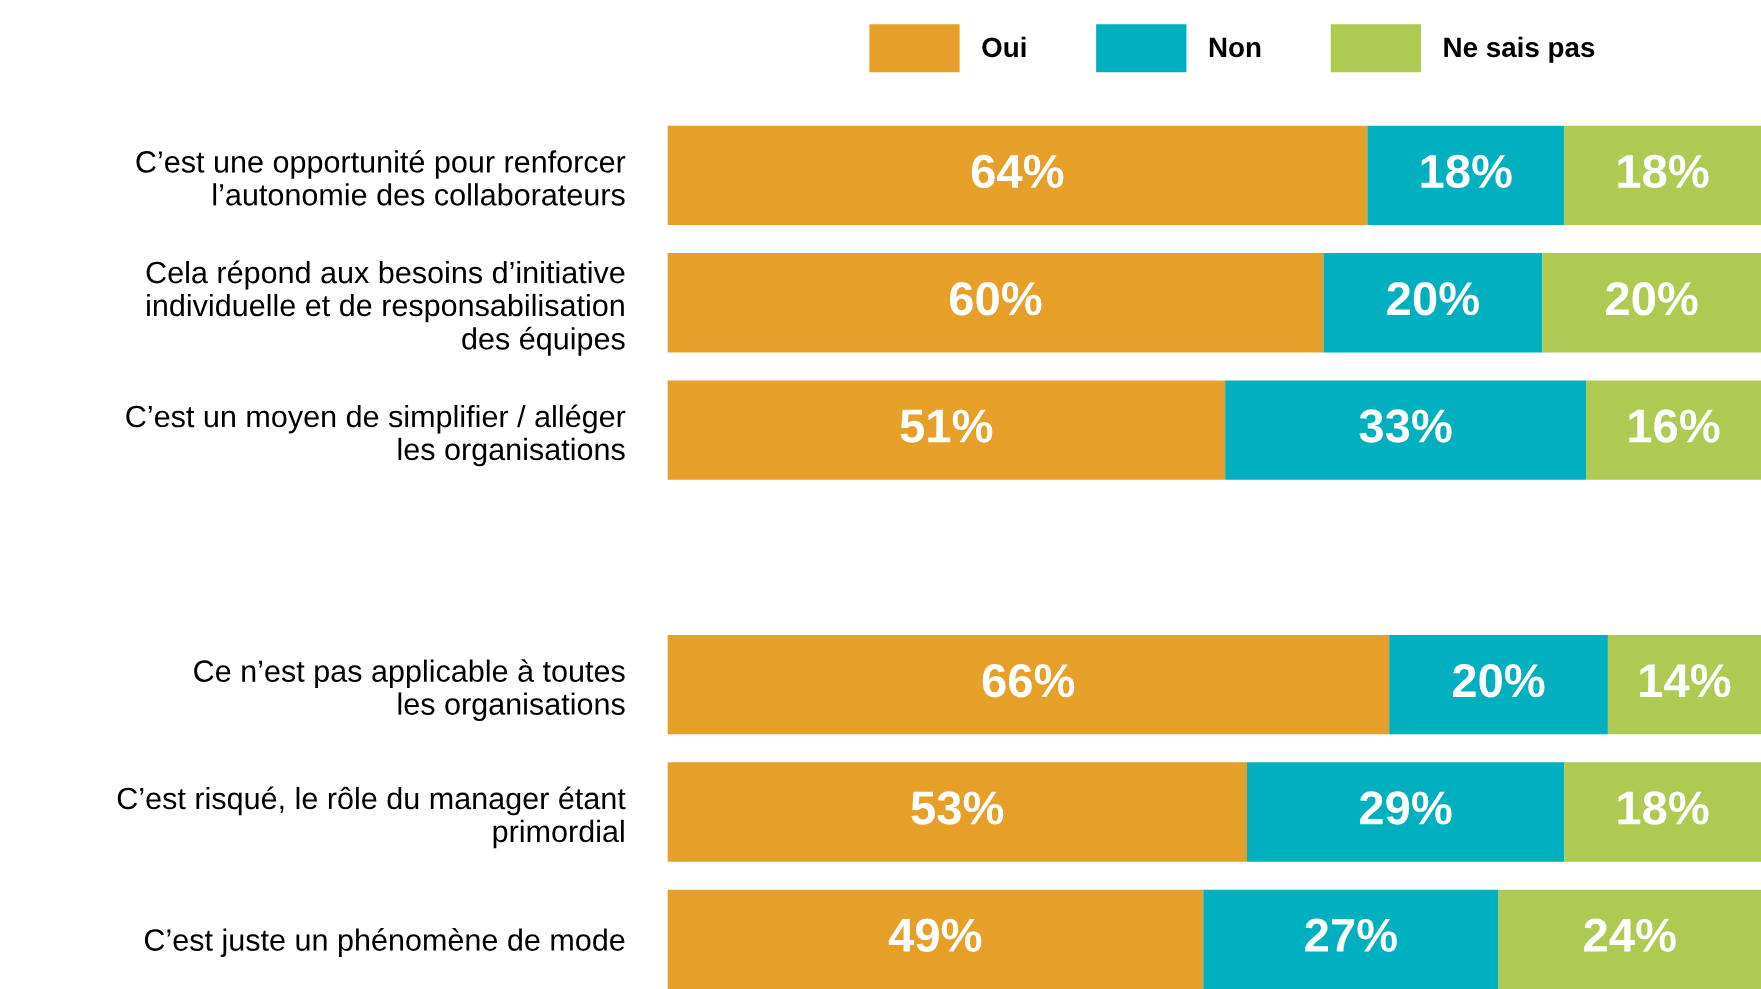  I want to click on data-label: 14%, so click(1685, 681).